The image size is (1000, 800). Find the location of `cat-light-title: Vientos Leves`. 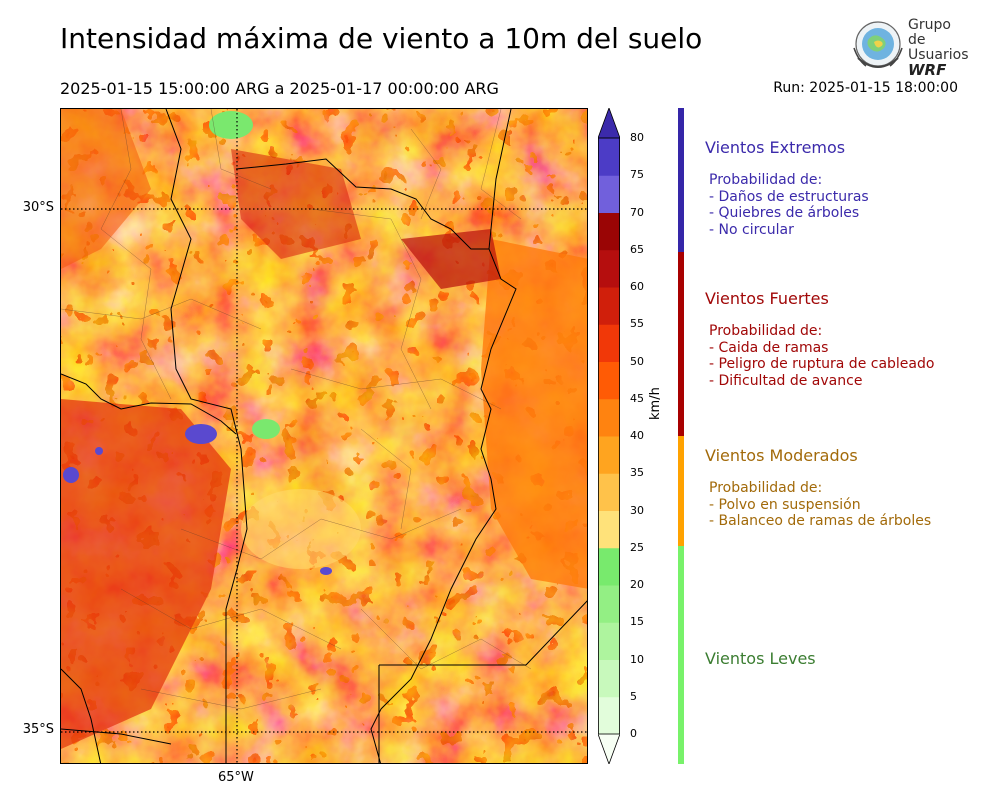

cat-light-title: Vientos Leves is located at coordinates (760, 658).